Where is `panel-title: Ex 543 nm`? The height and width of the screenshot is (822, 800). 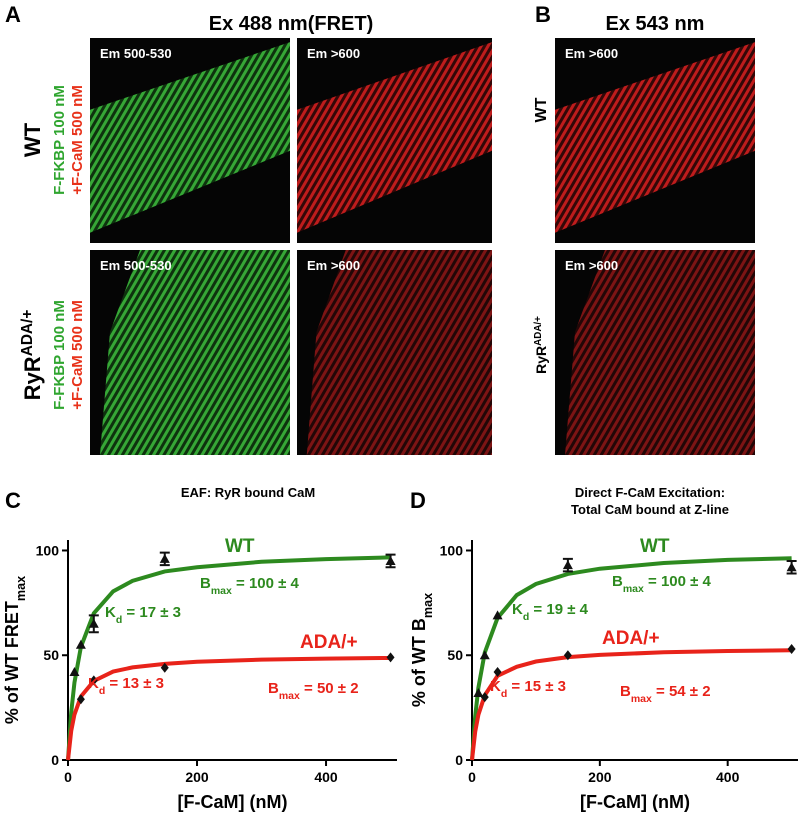
panel-title: Ex 543 nm is located at coordinates (655, 24).